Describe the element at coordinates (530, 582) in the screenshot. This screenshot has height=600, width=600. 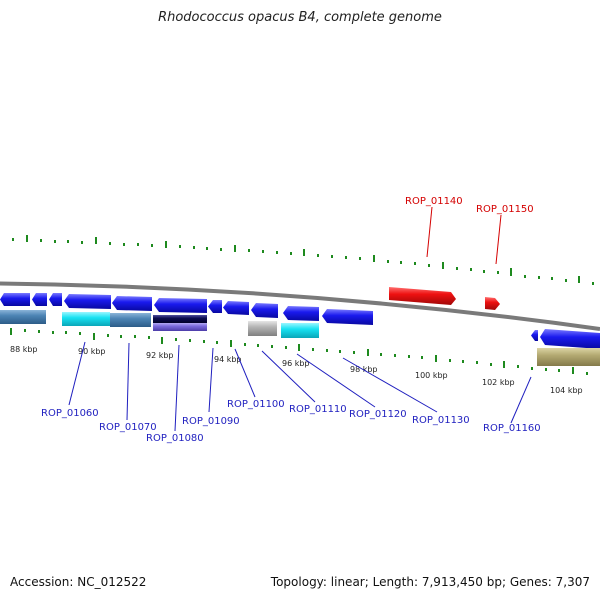
I see `genes-label: Genes:` at that location.